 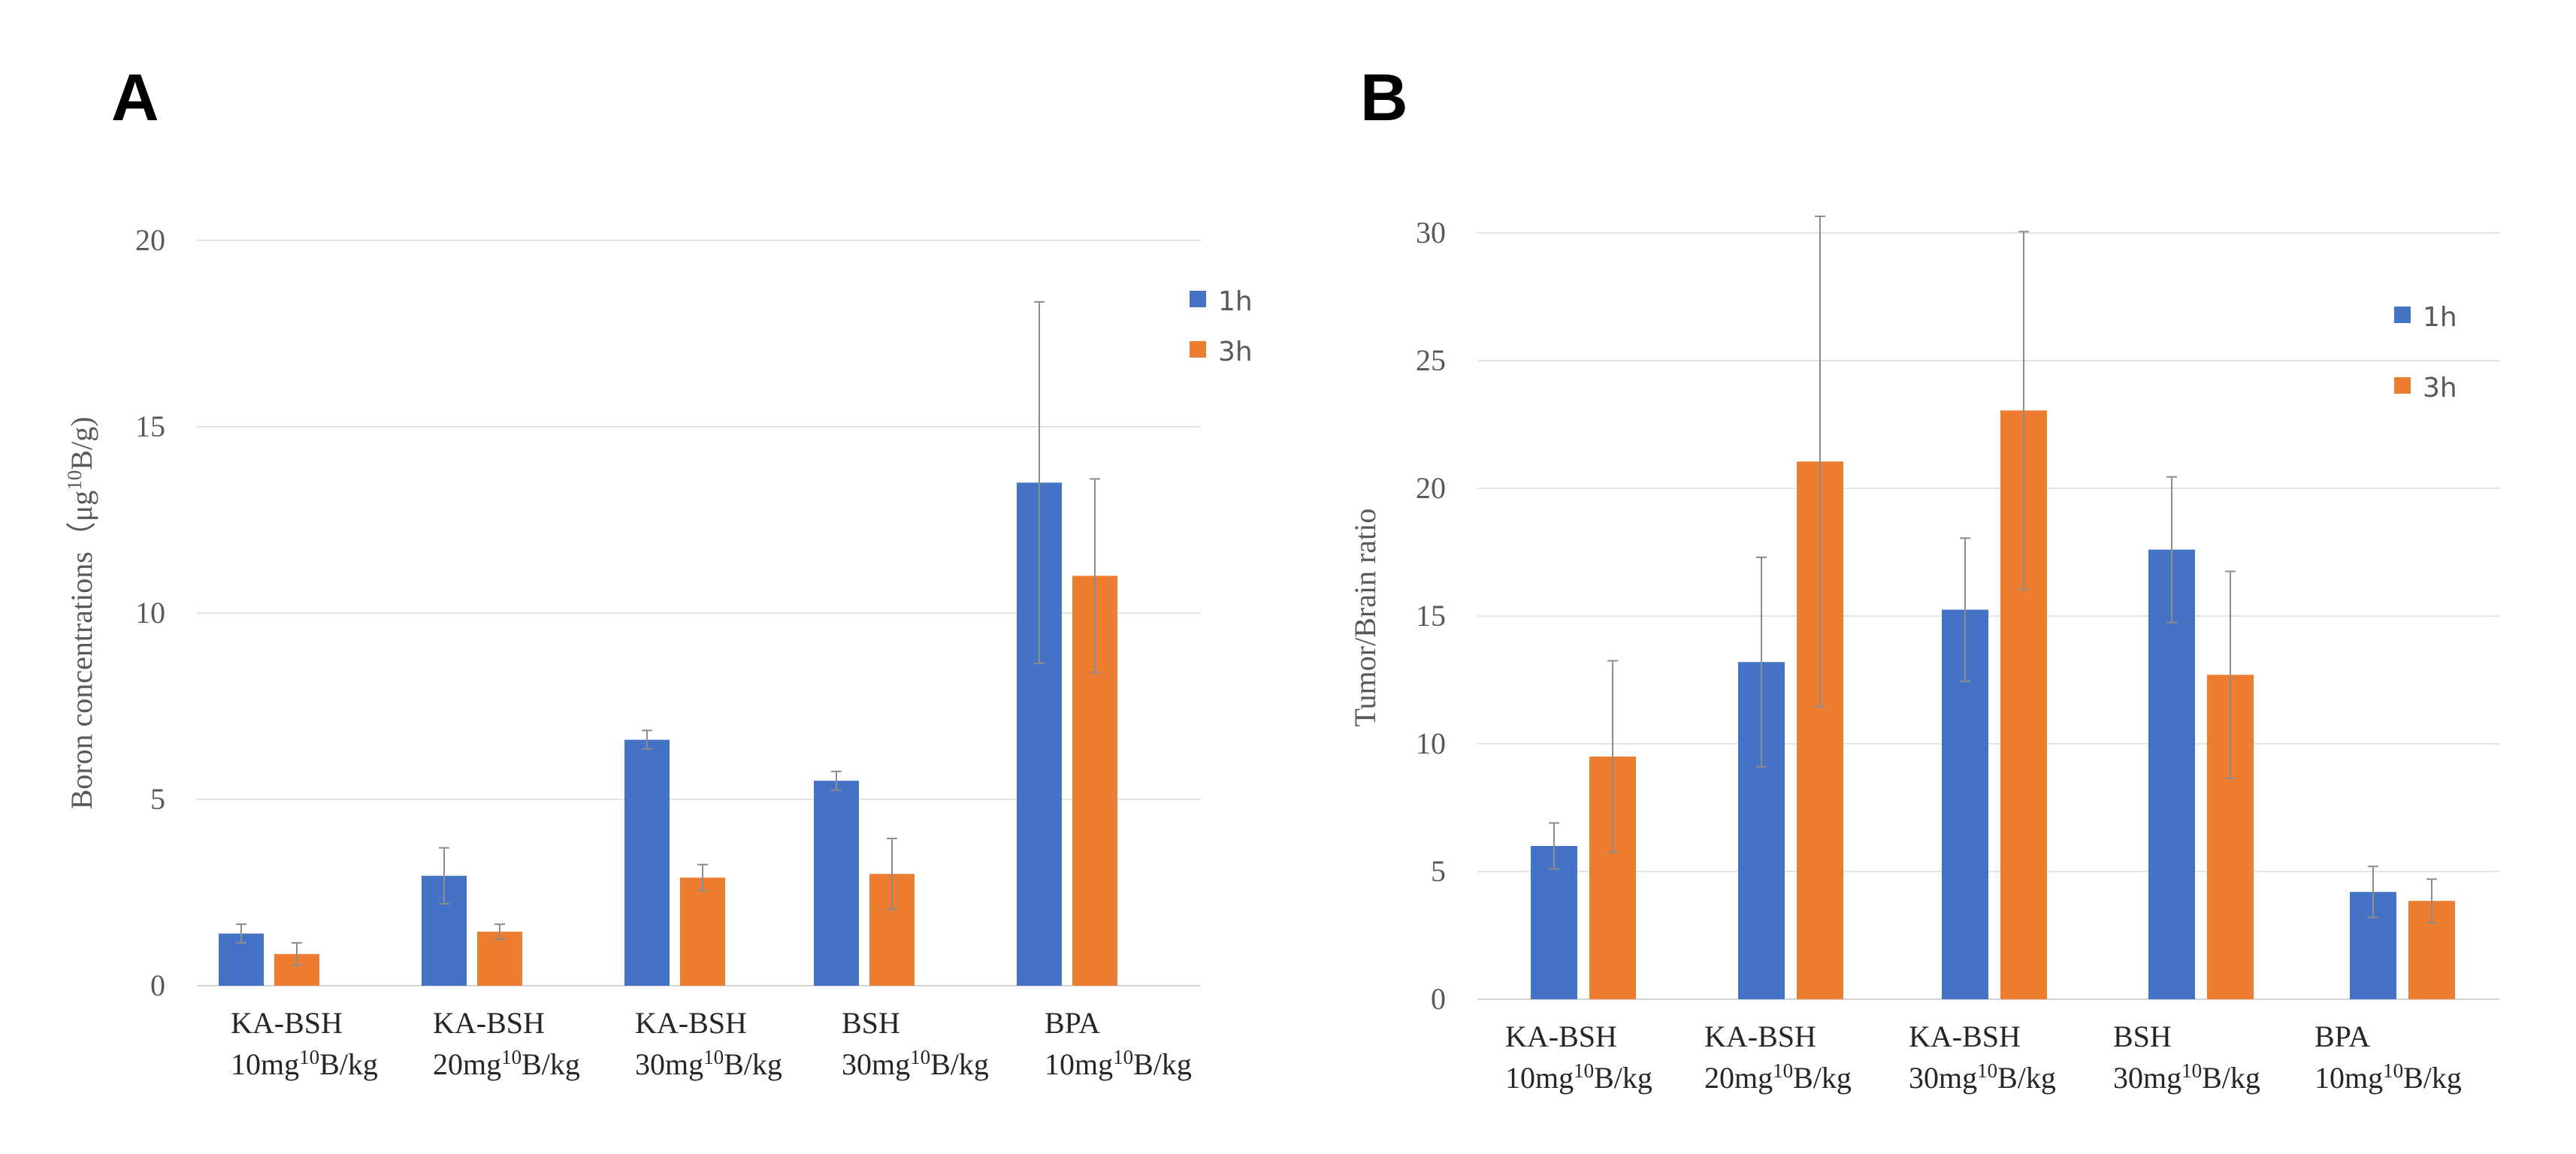 I want to click on y-tick-label: 25, so click(x=1431, y=360).